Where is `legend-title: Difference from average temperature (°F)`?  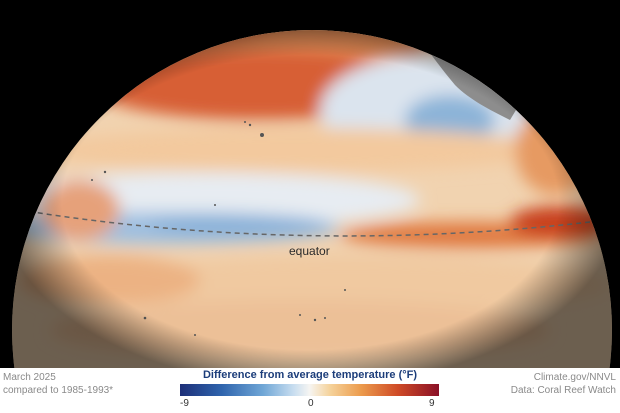 legend-title: Difference from average temperature (°F) is located at coordinates (310, 375).